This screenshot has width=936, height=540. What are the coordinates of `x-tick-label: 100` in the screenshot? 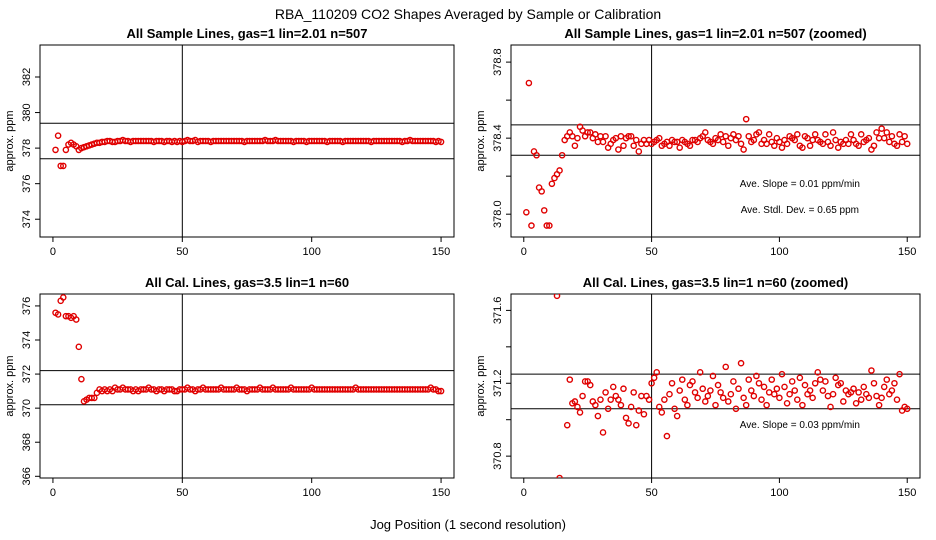 It's located at (312, 252).